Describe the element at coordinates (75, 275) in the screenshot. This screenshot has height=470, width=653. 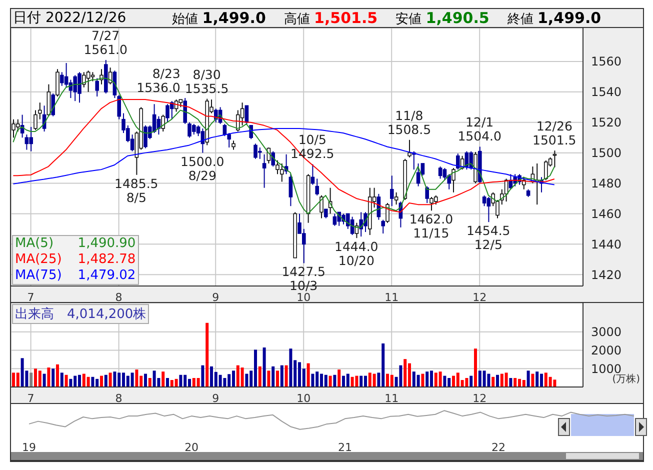
I see `text: MA(75) 1,479.02` at that location.